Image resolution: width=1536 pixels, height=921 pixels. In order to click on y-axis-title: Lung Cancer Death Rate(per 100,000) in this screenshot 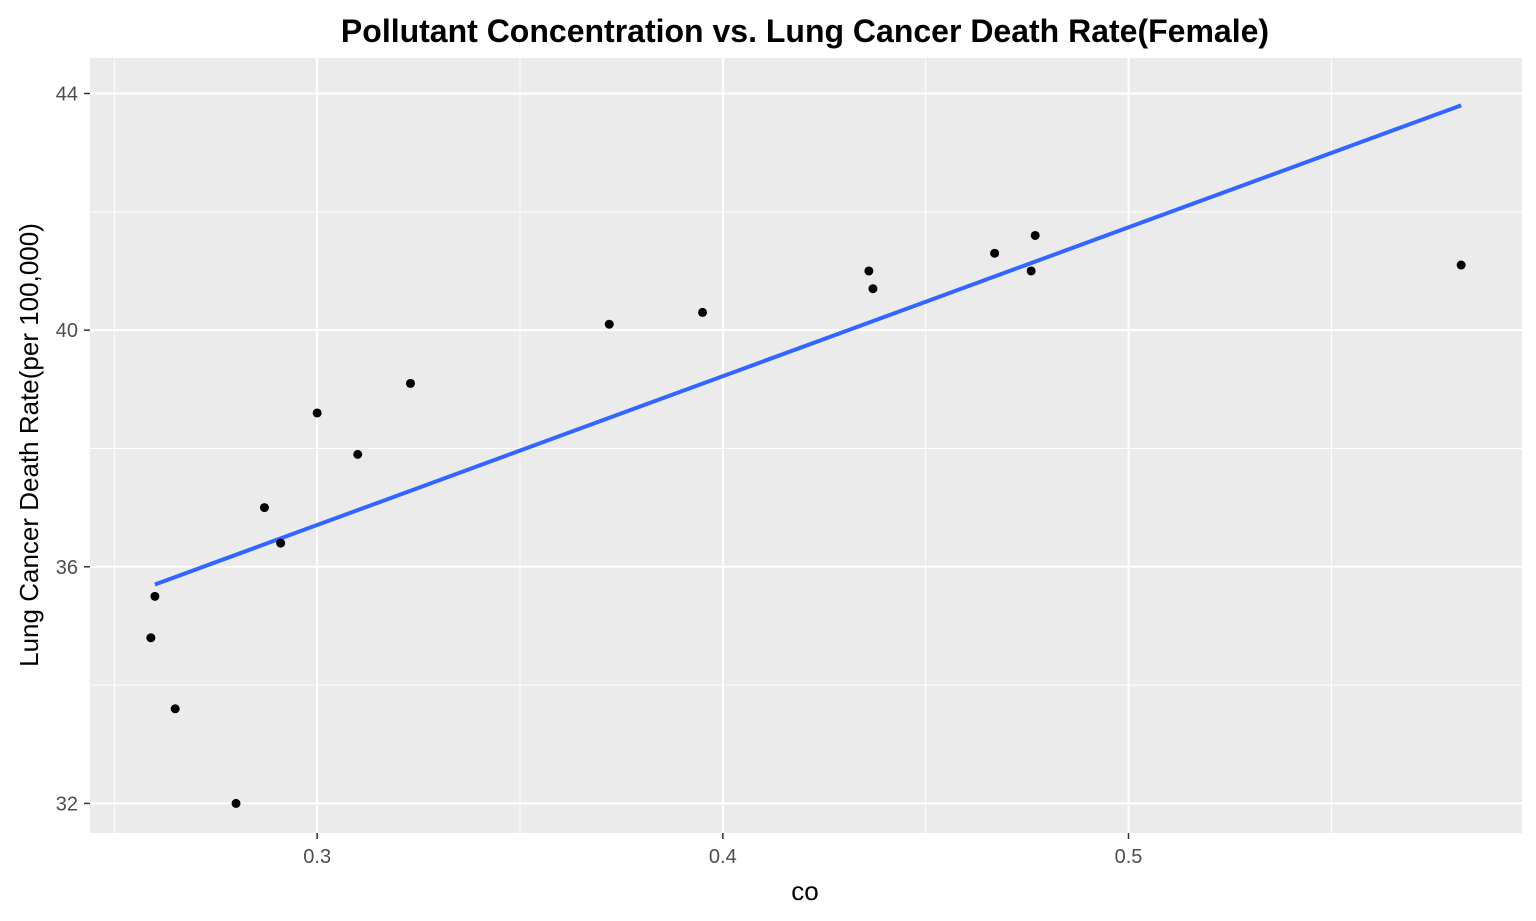, I will do `click(29, 445)`.